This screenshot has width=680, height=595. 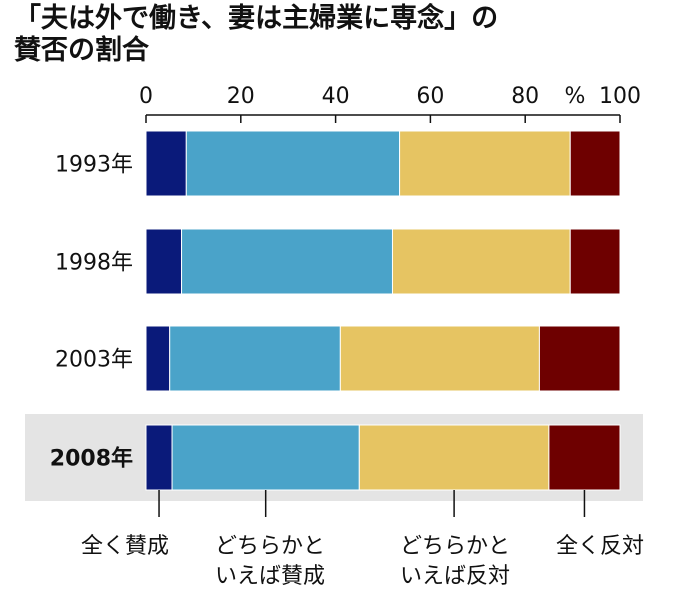 What do you see at coordinates (270, 576) in the screenshot?
I see `legend-label: いえば賛成` at bounding box center [270, 576].